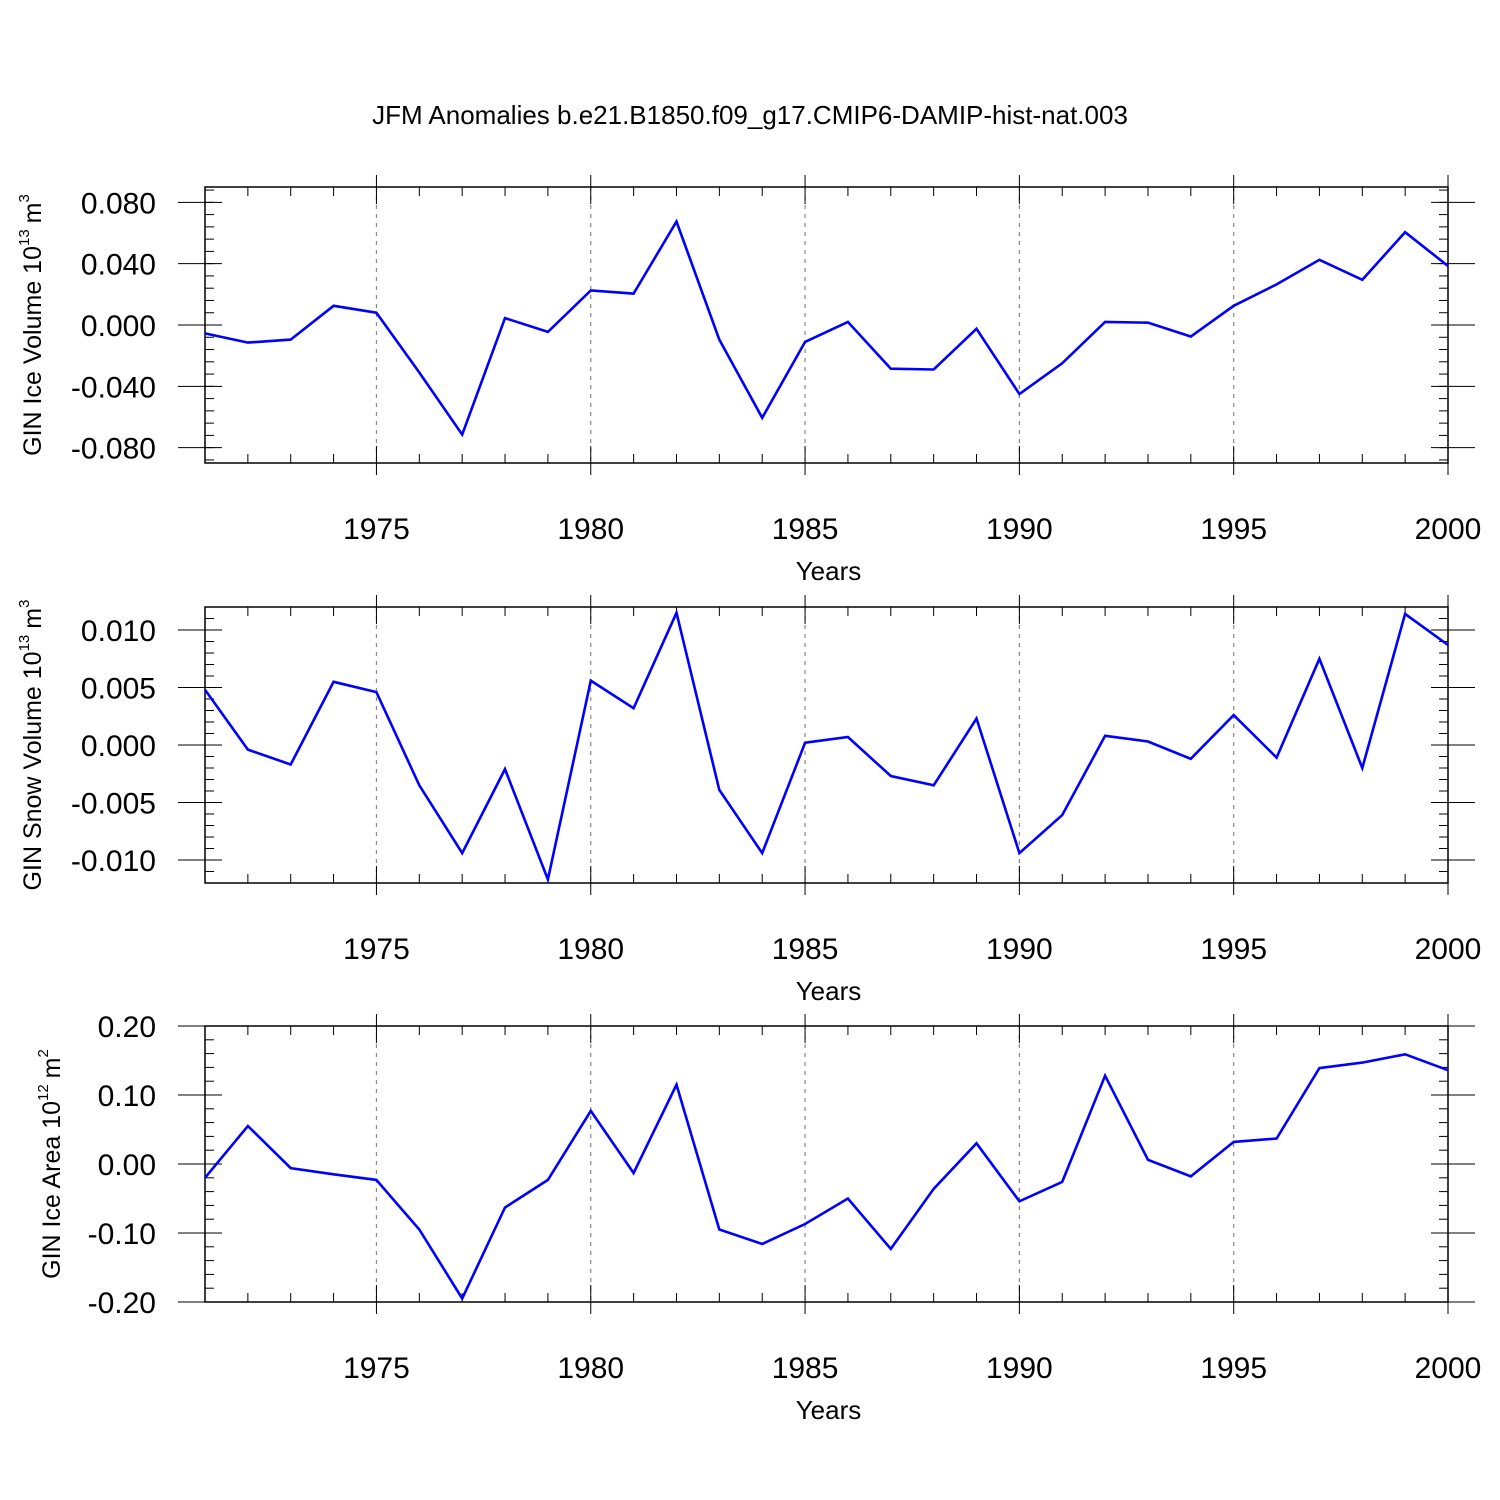  What do you see at coordinates (122, 1303) in the screenshot?
I see `y-tick-label: -0.20` at bounding box center [122, 1303].